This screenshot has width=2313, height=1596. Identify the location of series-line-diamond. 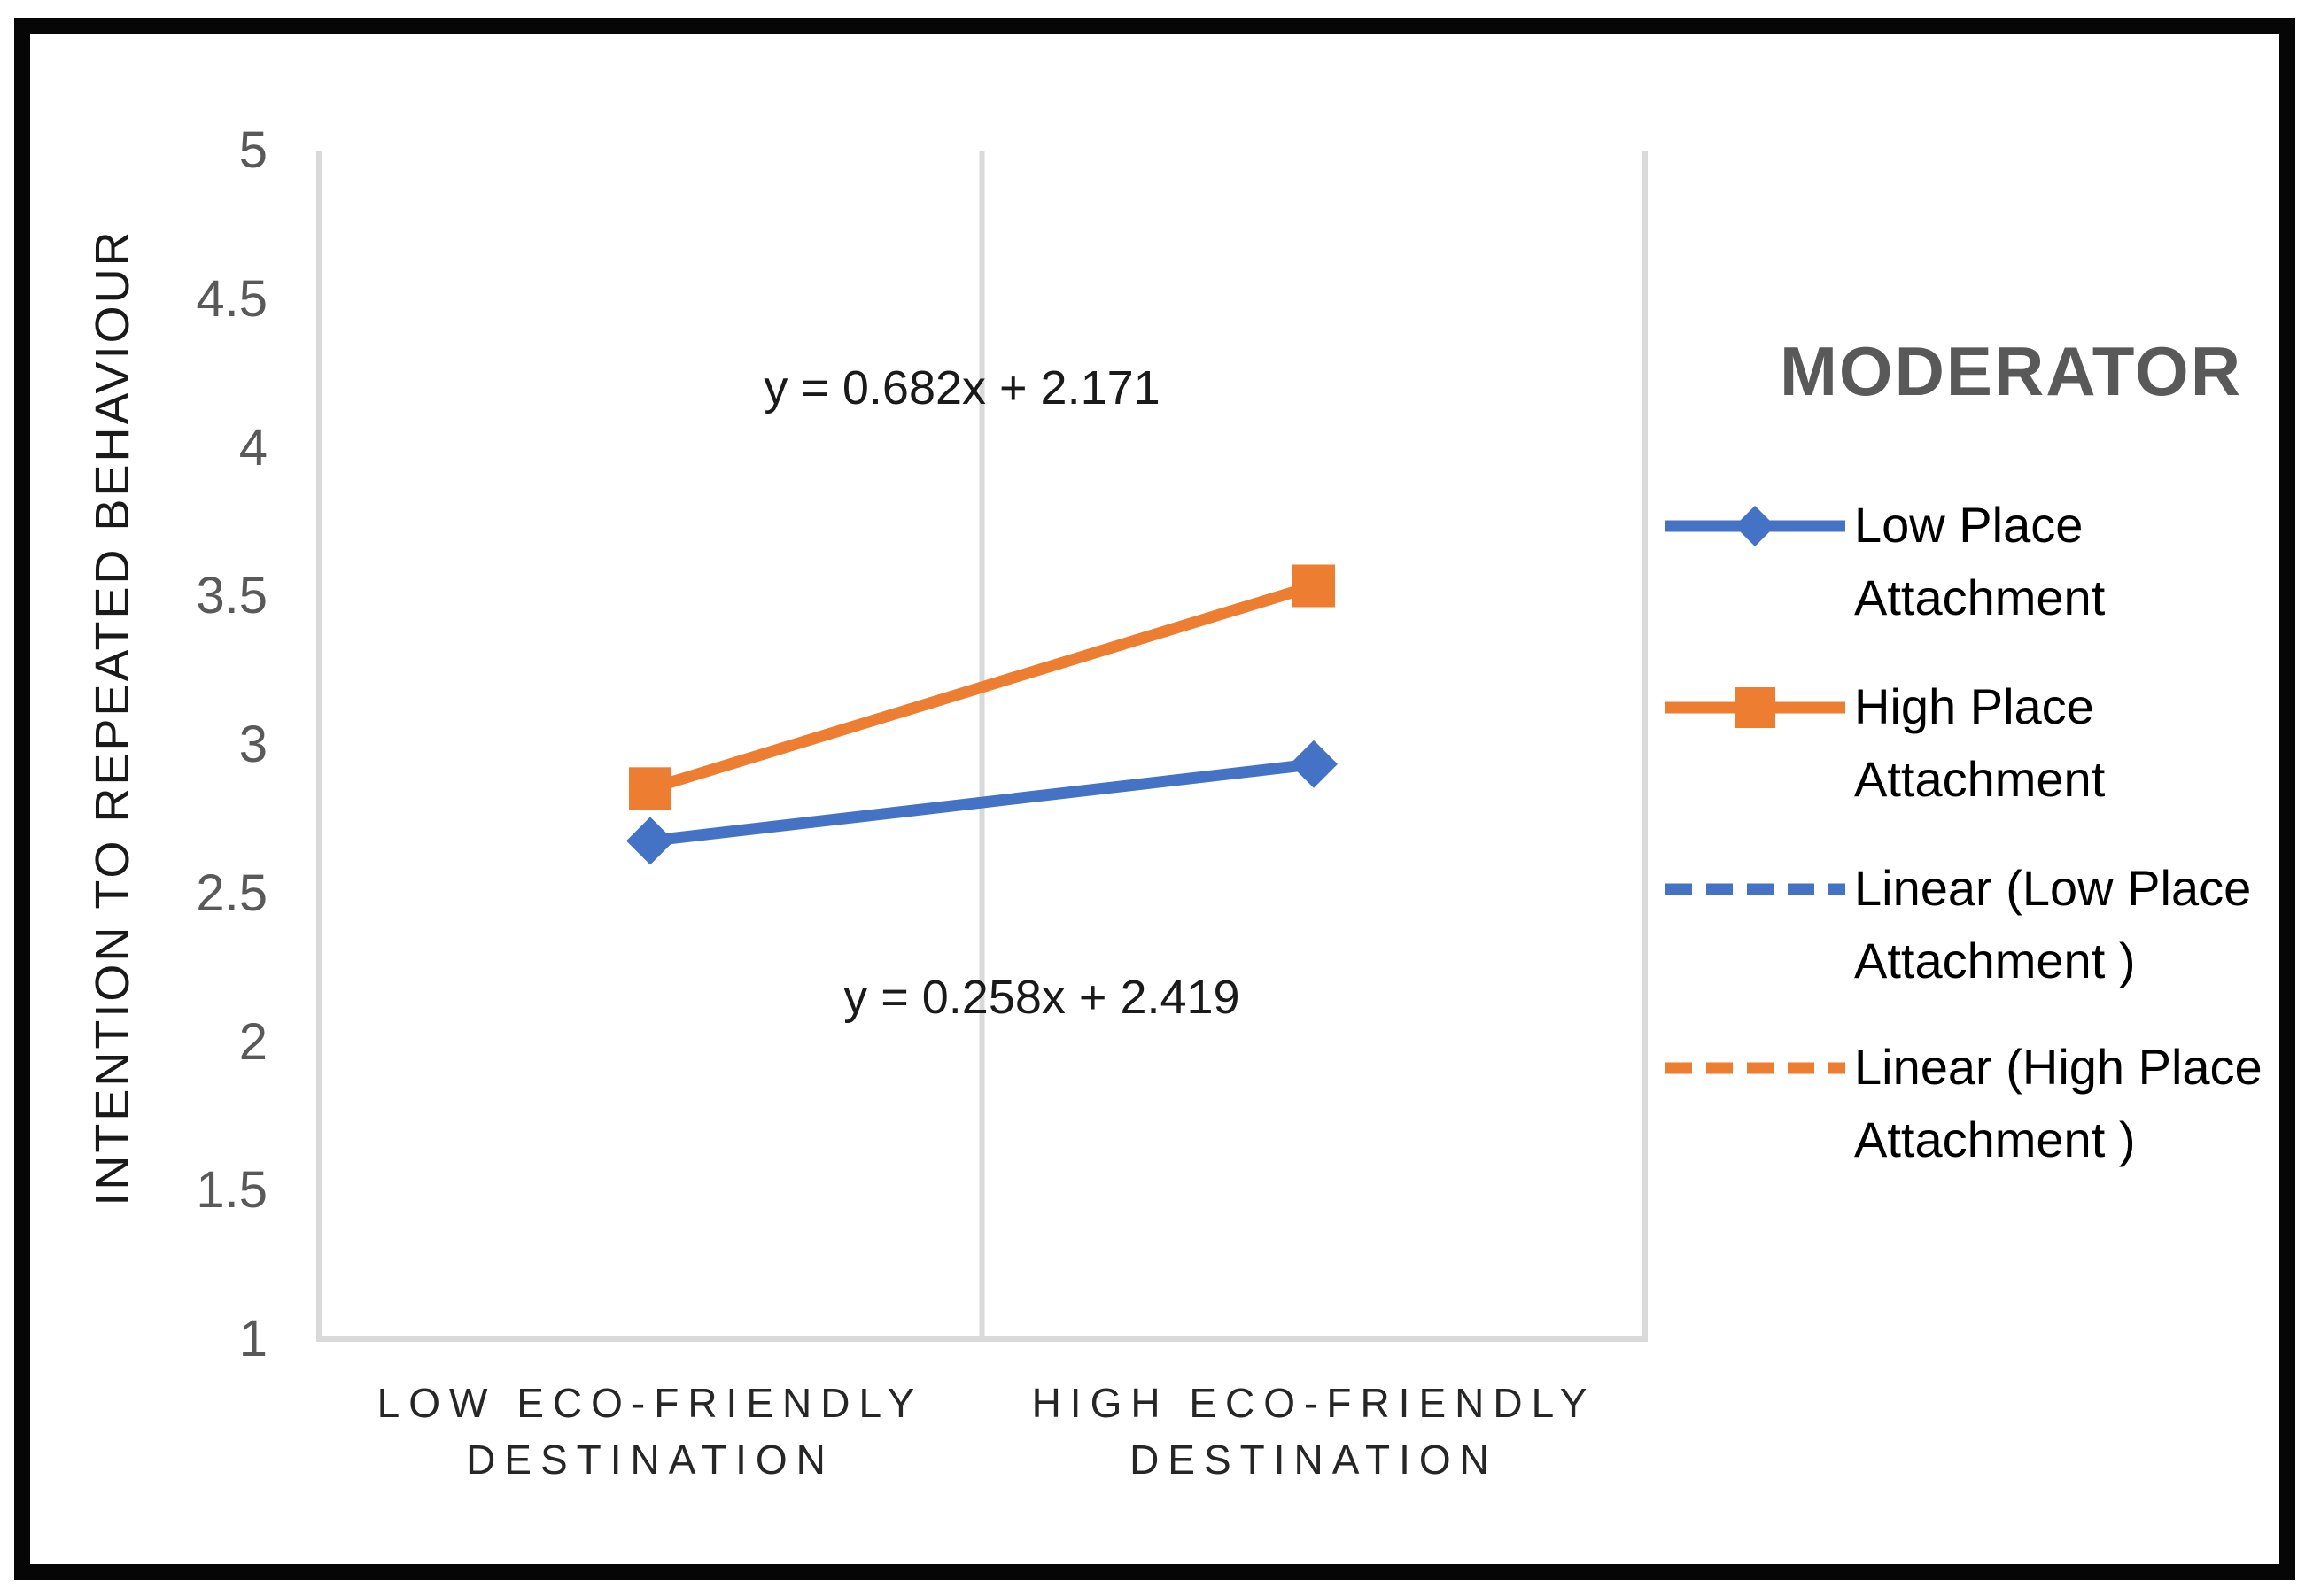
(982, 802).